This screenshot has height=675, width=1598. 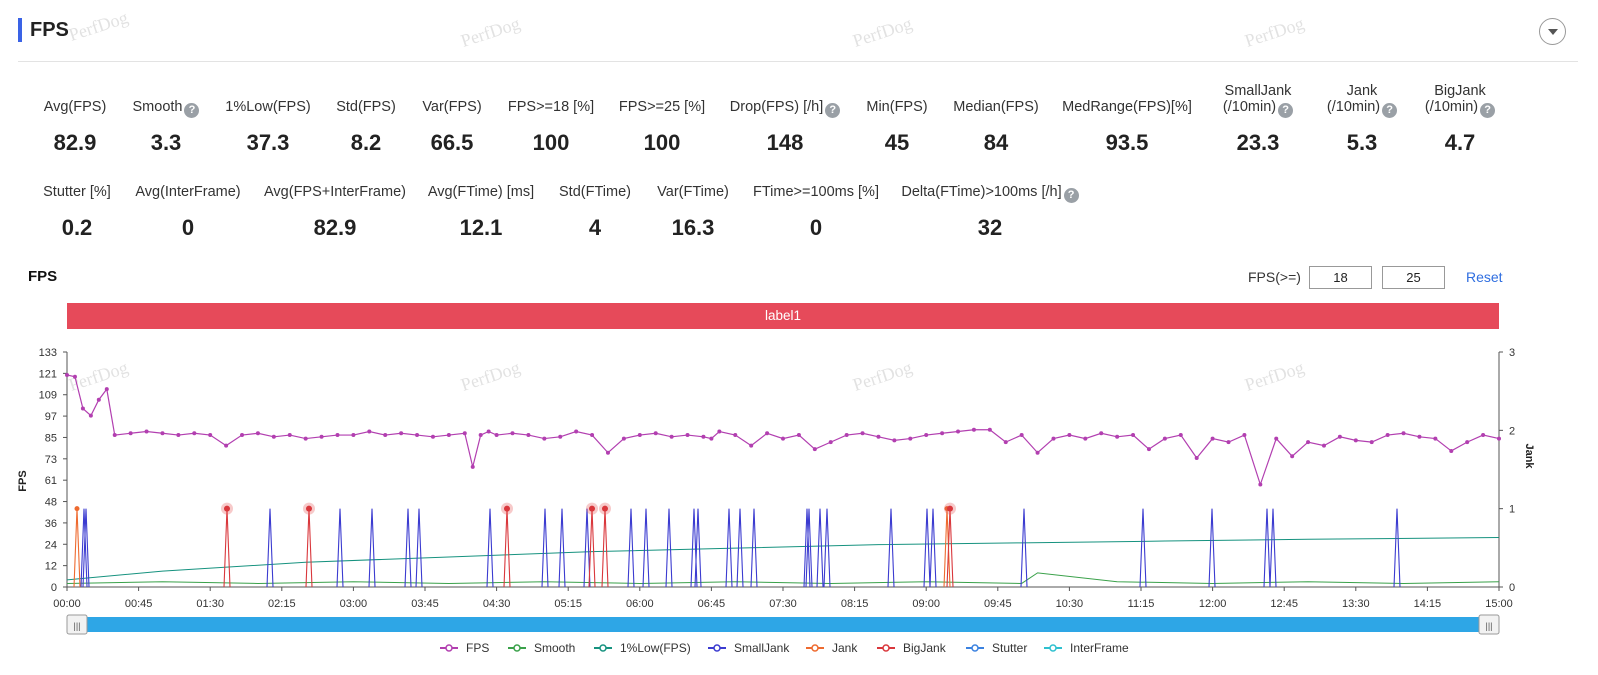 I want to click on legend-item-4: Jank, so click(x=845, y=648).